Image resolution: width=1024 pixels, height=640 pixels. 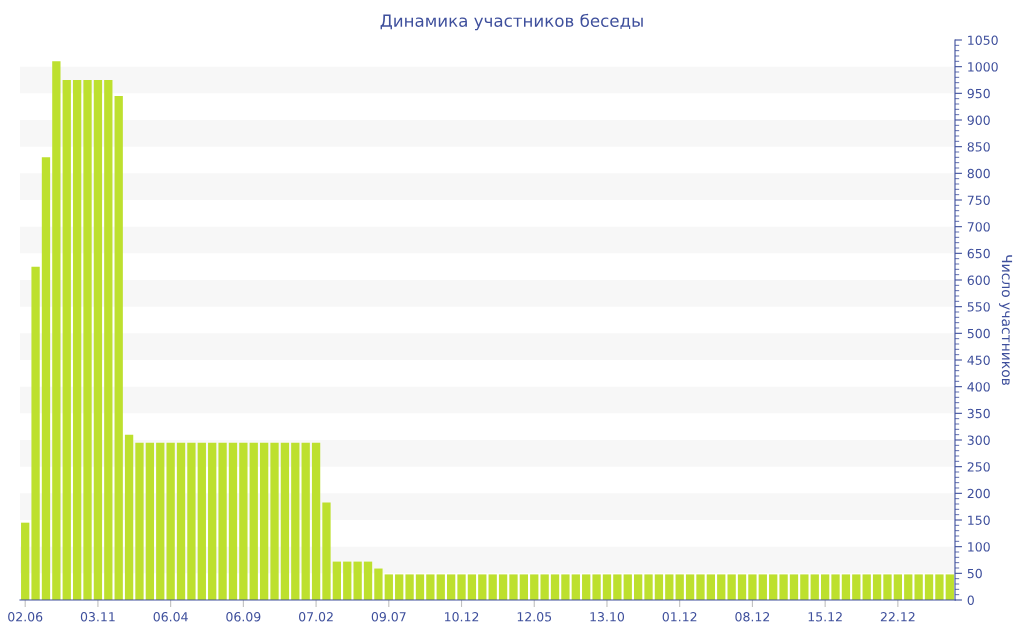 What do you see at coordinates (978, 253) in the screenshot?
I see `y-tick-label: 650` at bounding box center [978, 253].